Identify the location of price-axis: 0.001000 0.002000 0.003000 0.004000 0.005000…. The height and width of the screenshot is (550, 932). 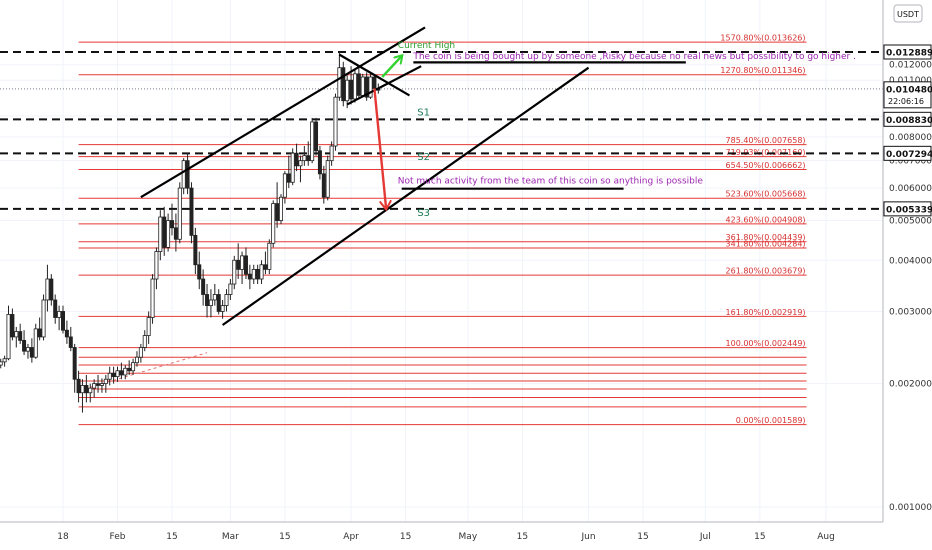
(907, 278).